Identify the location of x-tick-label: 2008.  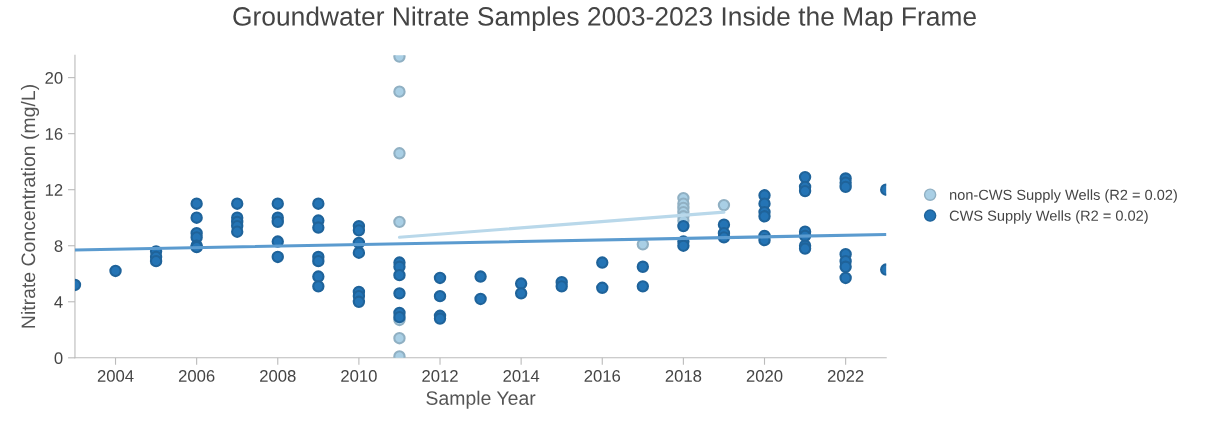
(278, 376).